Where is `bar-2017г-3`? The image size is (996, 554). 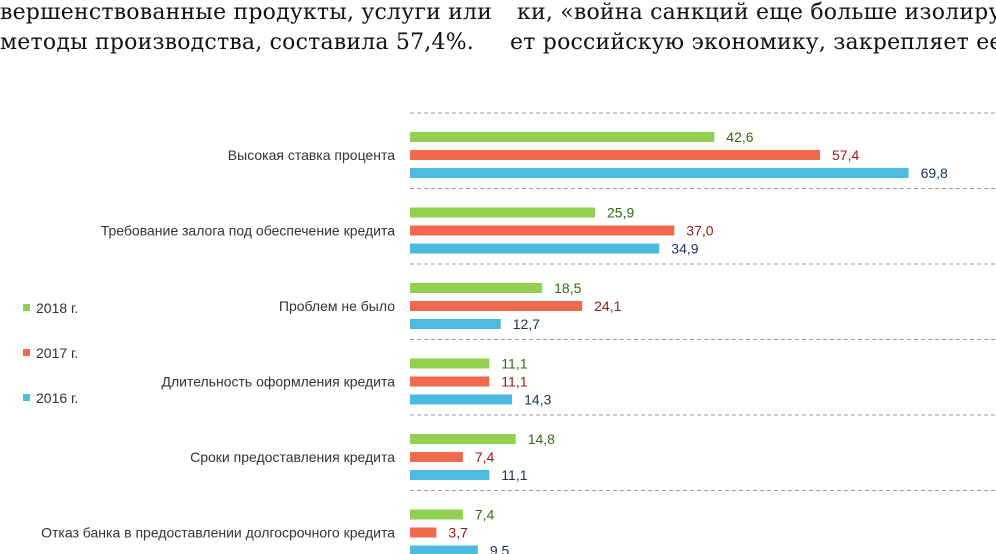
bar-2017г-3 is located at coordinates (450, 381).